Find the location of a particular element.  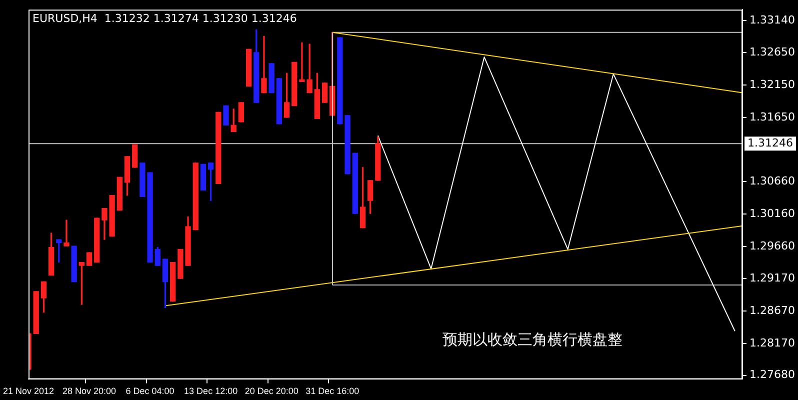

x-tick-label: 21 Nov 2012 is located at coordinates (28, 391).